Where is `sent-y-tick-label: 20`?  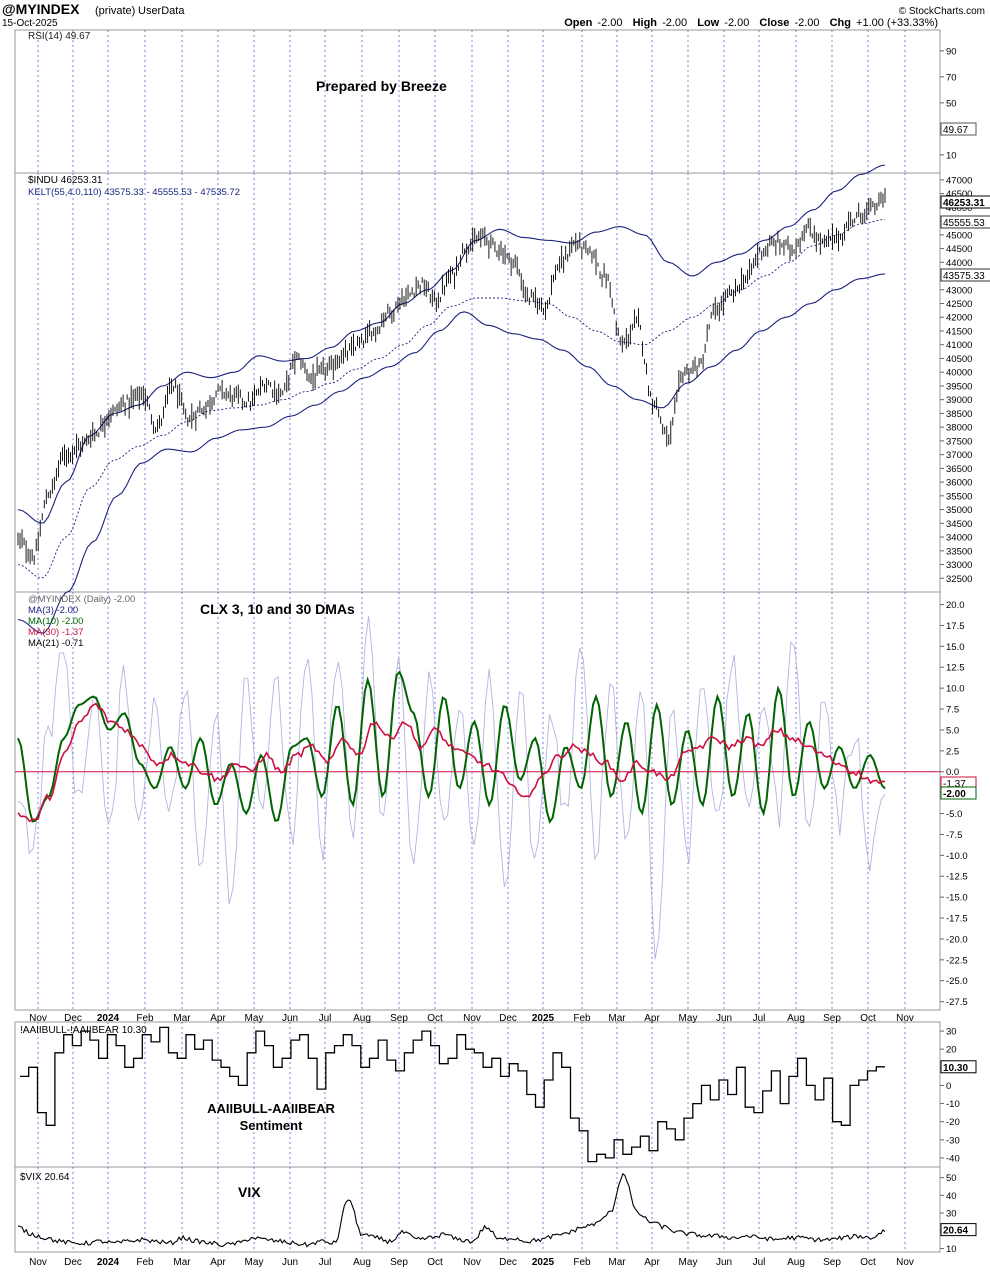 sent-y-tick-label: 20 is located at coordinates (951, 1050).